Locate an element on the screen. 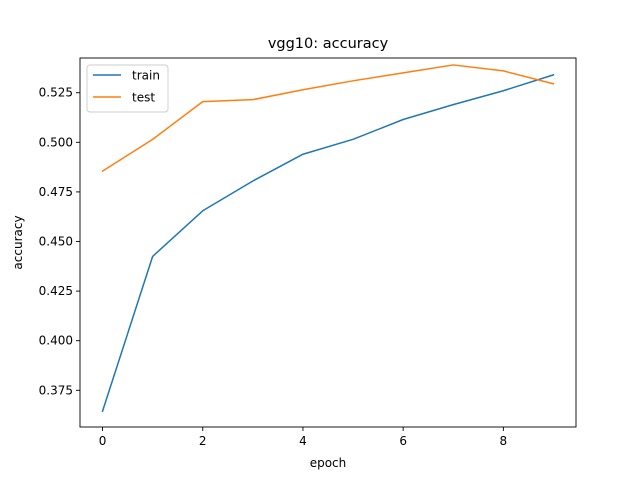 The width and height of the screenshot is (640, 480). legend-label-test: test is located at coordinates (143, 98).